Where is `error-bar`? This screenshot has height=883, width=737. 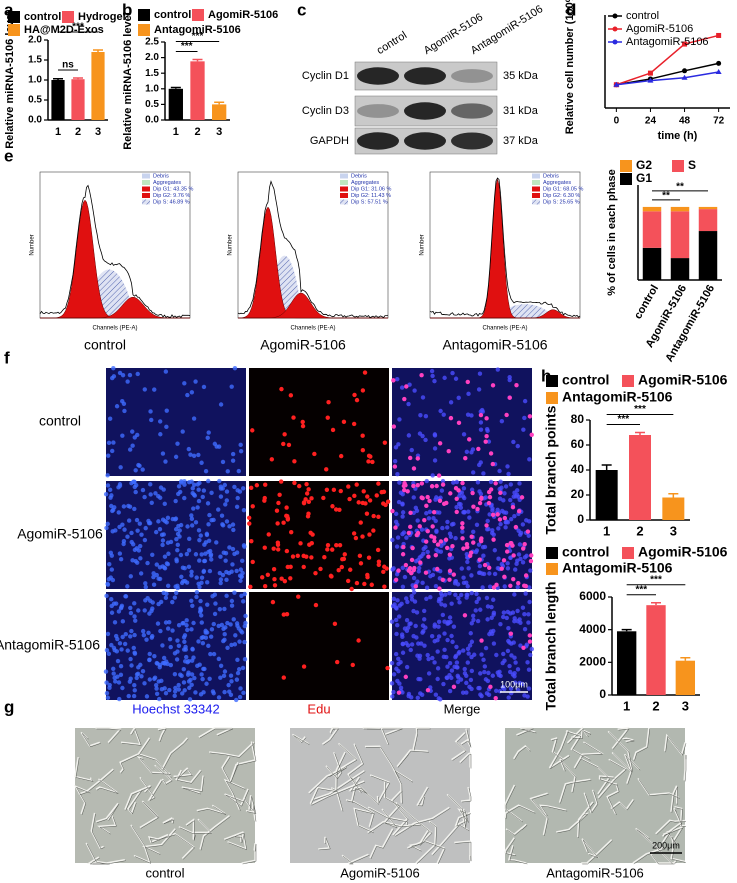
error-bar is located at coordinates (78, 78).